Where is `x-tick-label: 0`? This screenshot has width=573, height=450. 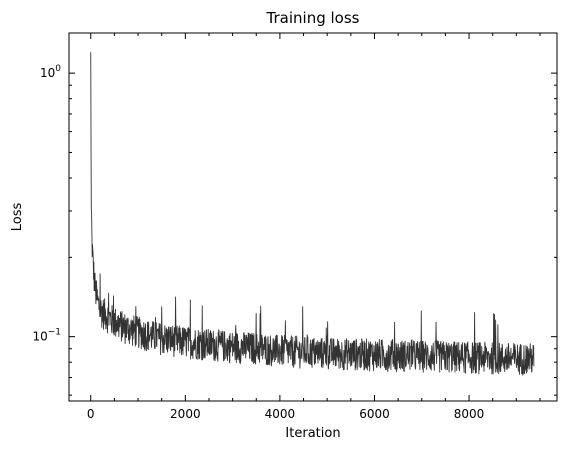
x-tick-label: 0 is located at coordinates (91, 414).